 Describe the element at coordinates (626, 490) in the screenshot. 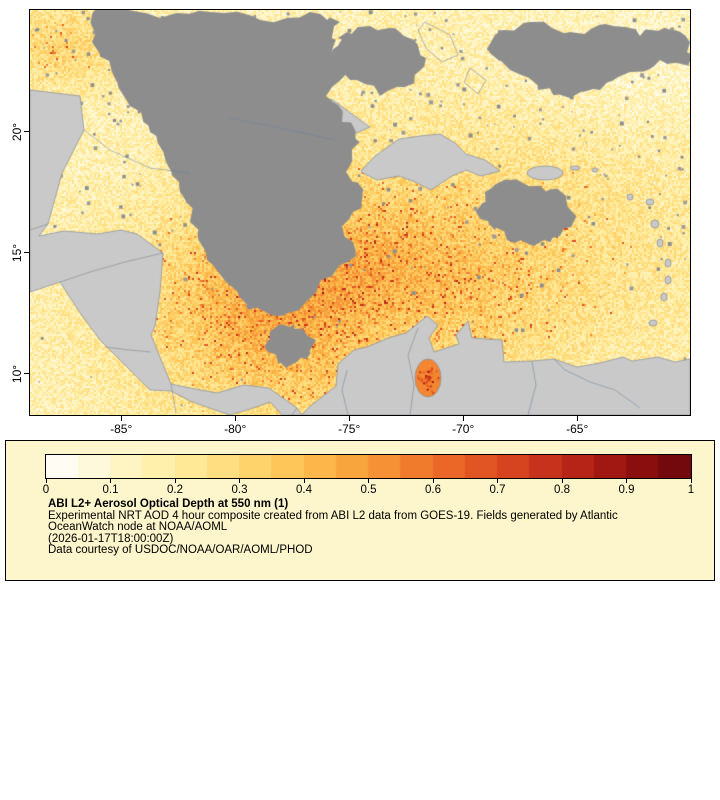

I see `colorbar-tick-label: 0.9` at that location.